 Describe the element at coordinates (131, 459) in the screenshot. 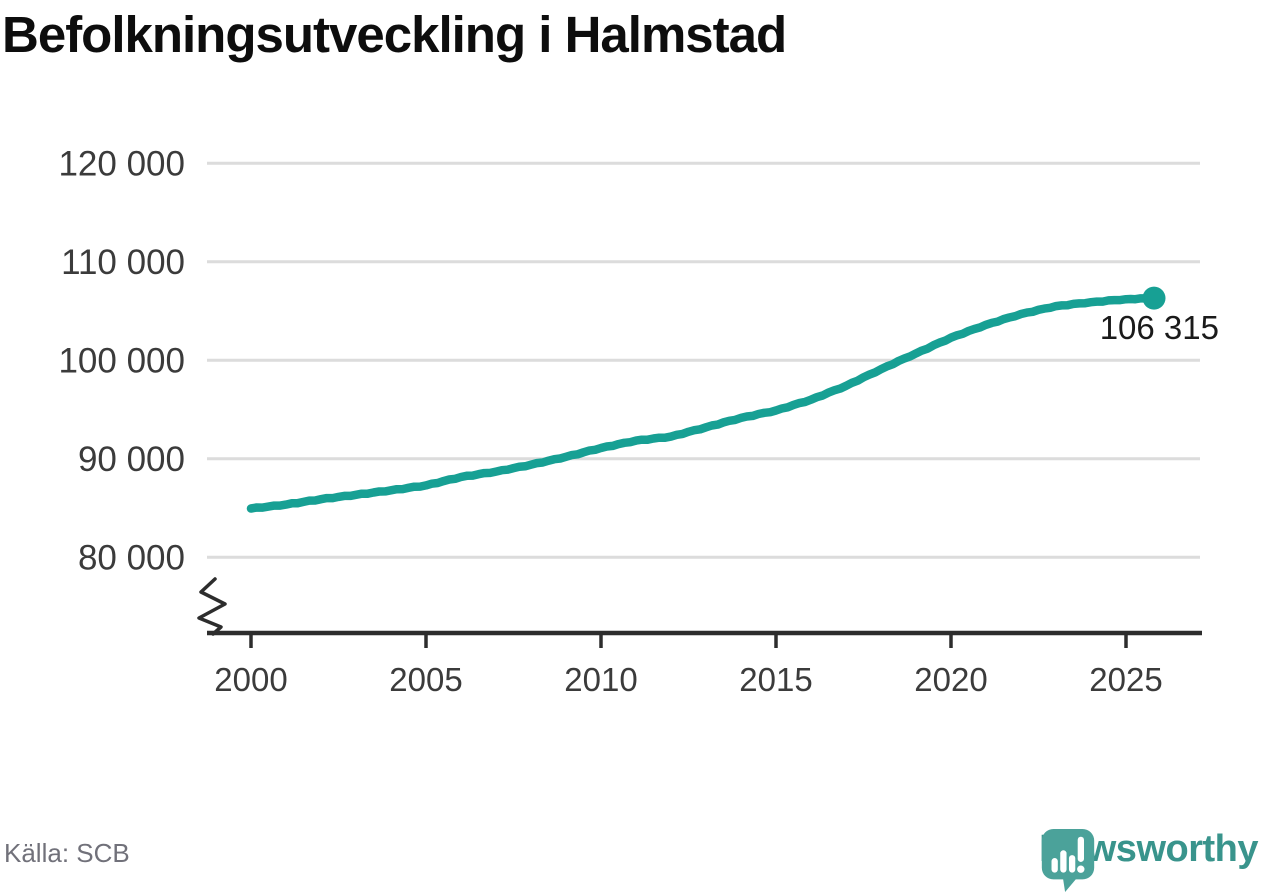

I see `y-axis-tick-label: 90 000` at that location.